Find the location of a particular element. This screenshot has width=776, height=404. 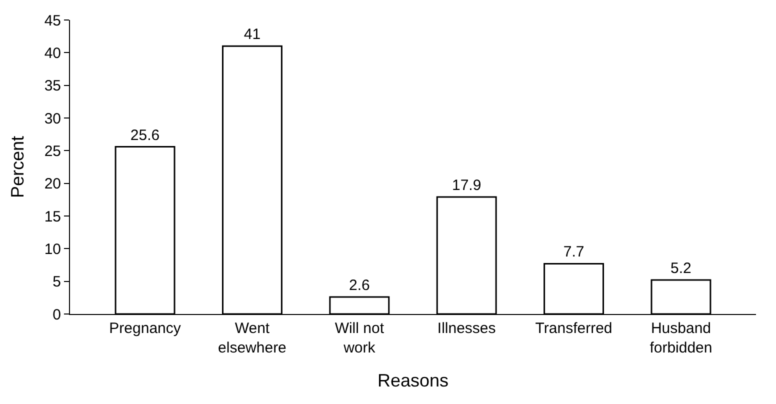

y-tick-label: 15 is located at coordinates (52, 217).